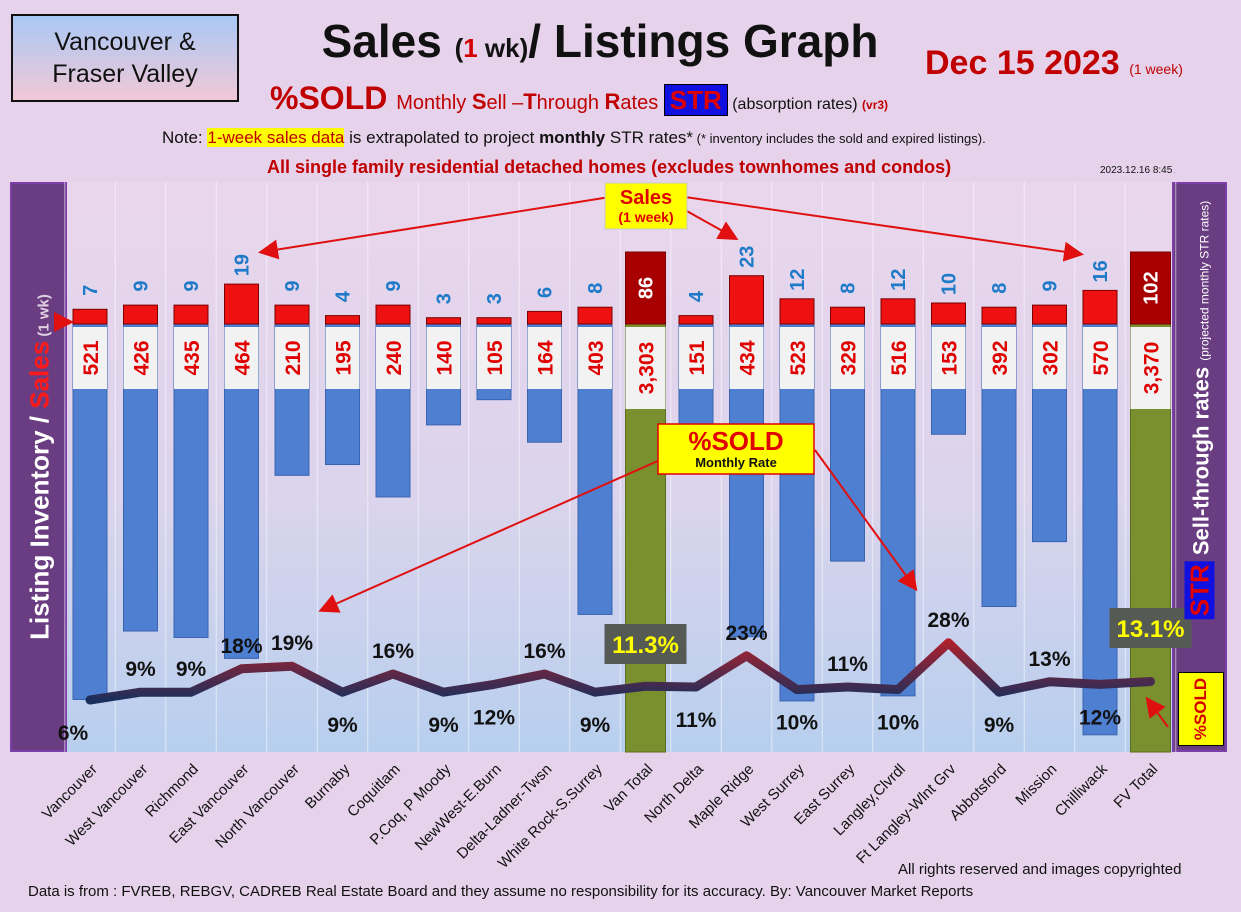 The height and width of the screenshot is (912, 1241). What do you see at coordinates (459, 48) in the screenshot?
I see `title-paren-open: (` at bounding box center [459, 48].